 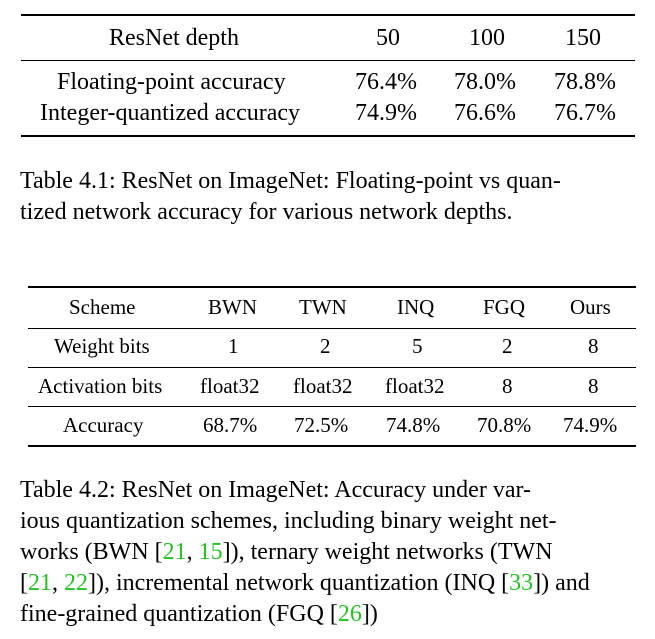 I want to click on table2-row-label: Accuracy, so click(x=103, y=425).